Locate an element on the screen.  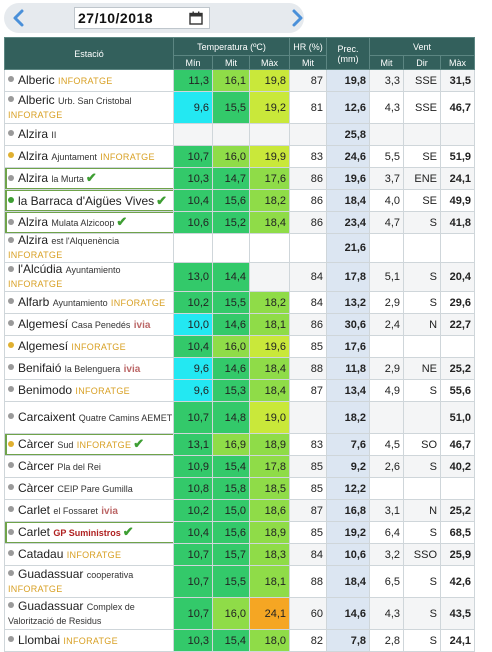
station-cell: Carlet GP Suministros ✔ is located at coordinates (89, 532).